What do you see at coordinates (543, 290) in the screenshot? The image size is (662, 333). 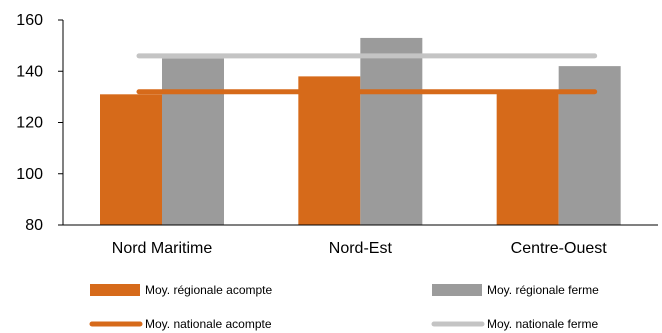 I see `legend-label: Moy. régionale ferme` at bounding box center [543, 290].